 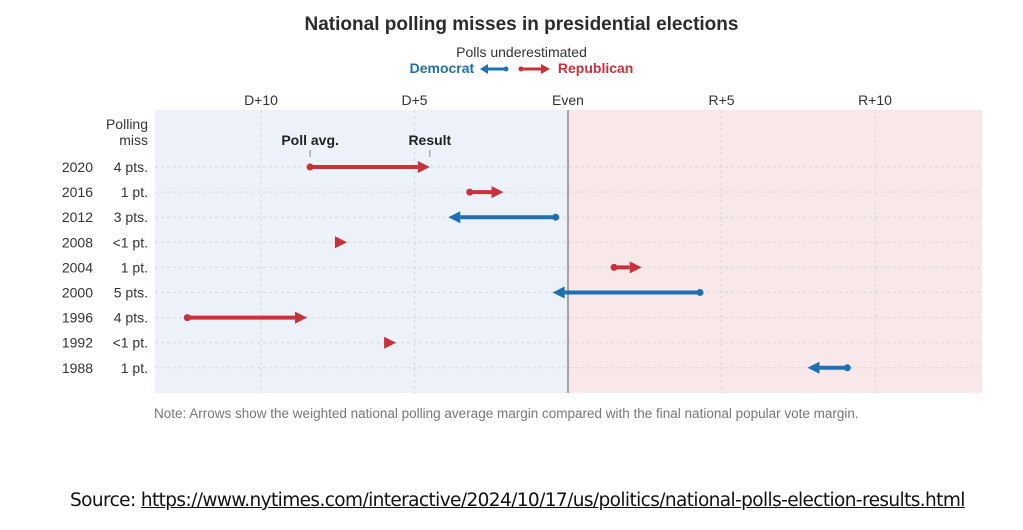 What do you see at coordinates (127, 124) in the screenshot?
I see `column-header-polling: Polling` at bounding box center [127, 124].